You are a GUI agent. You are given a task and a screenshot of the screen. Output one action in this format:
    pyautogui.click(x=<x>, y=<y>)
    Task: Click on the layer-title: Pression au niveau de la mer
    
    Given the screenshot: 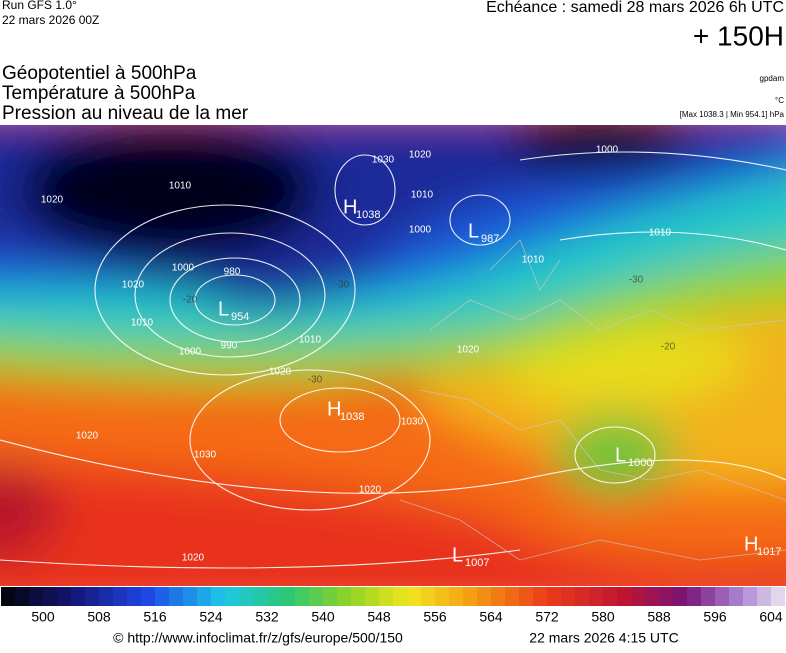 What is the action you would take?
    pyautogui.click(x=125, y=113)
    